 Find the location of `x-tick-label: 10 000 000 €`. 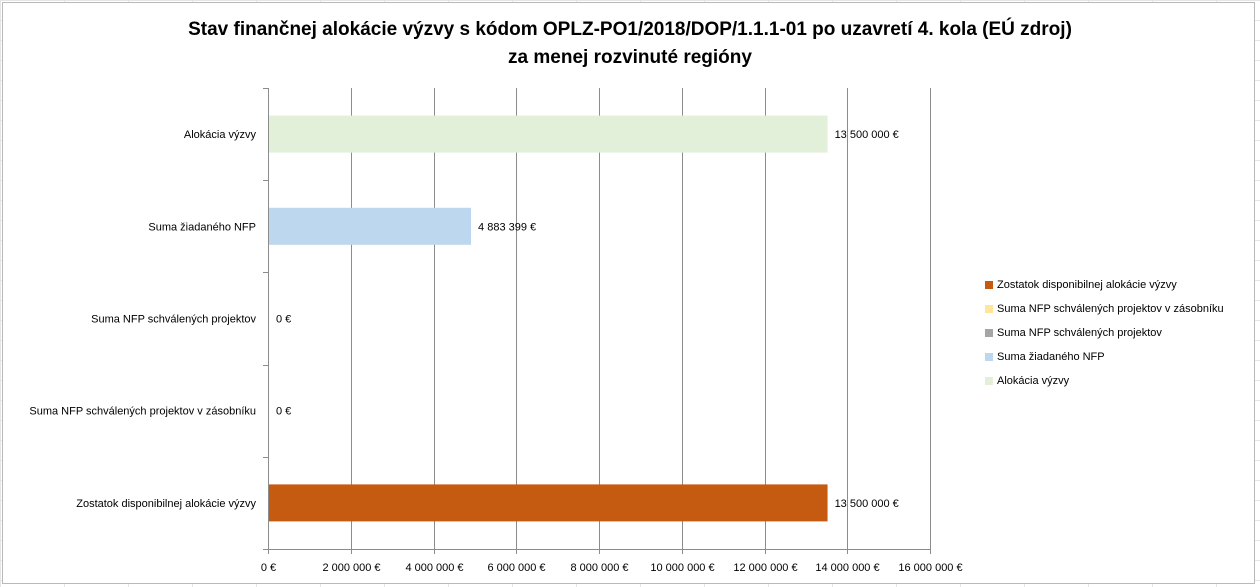

x-tick-label: 10 000 000 € is located at coordinates (682, 568).